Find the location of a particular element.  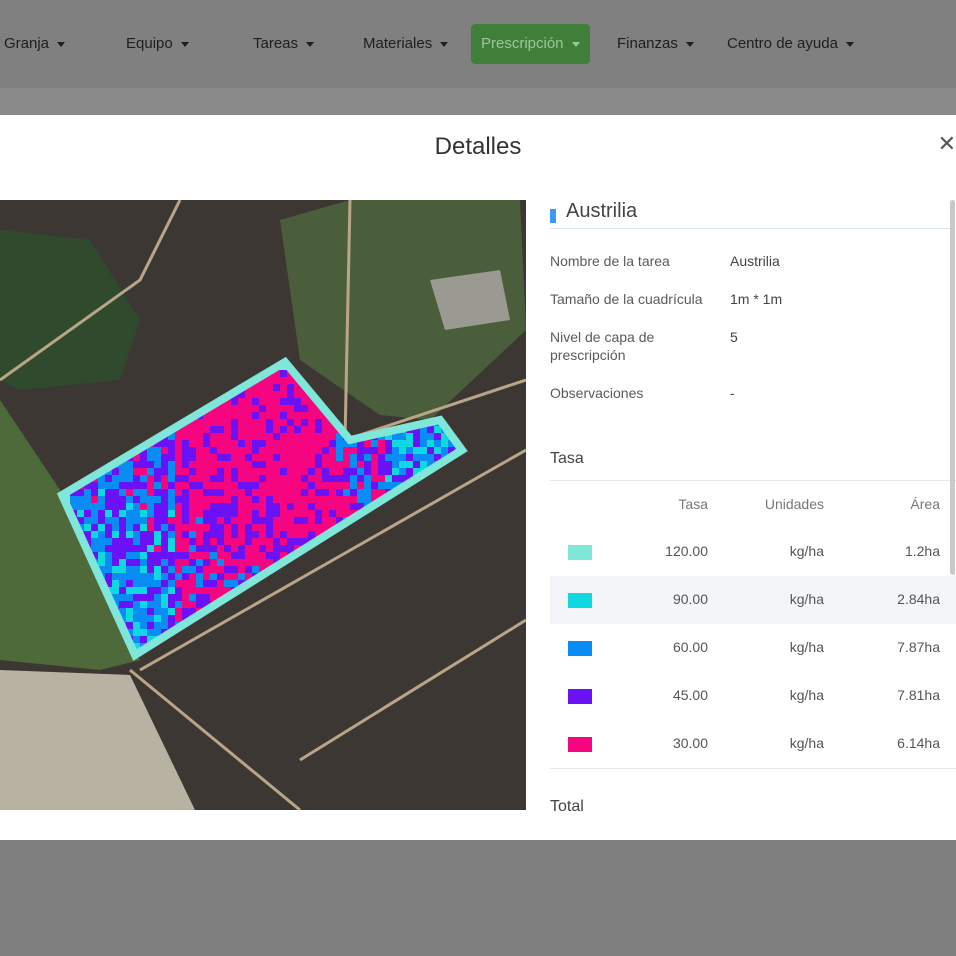

close-button: ✕ is located at coordinates (946, 143).